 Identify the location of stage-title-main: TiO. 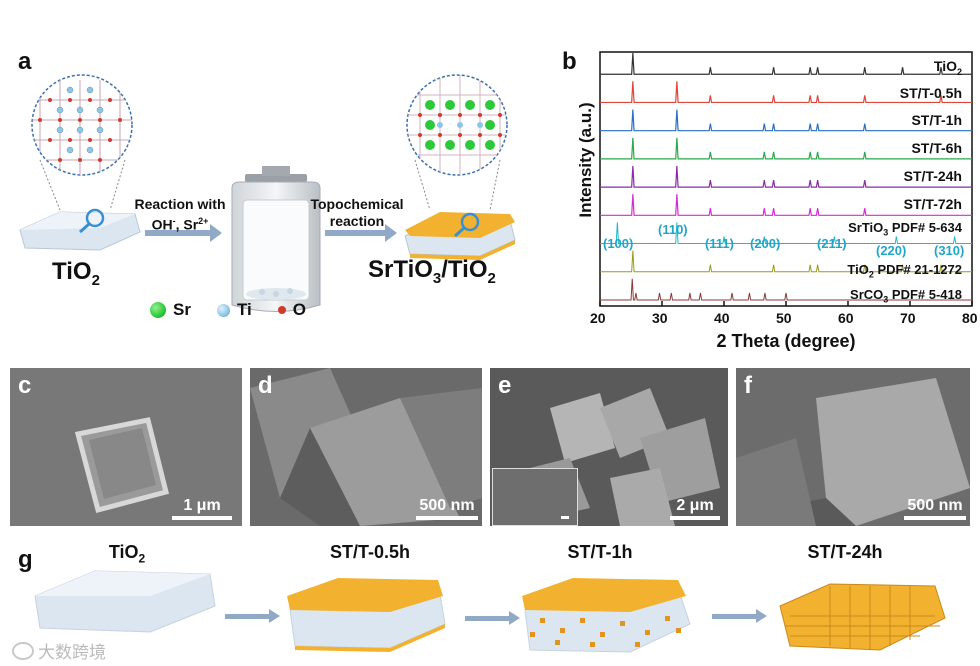
(123, 552).